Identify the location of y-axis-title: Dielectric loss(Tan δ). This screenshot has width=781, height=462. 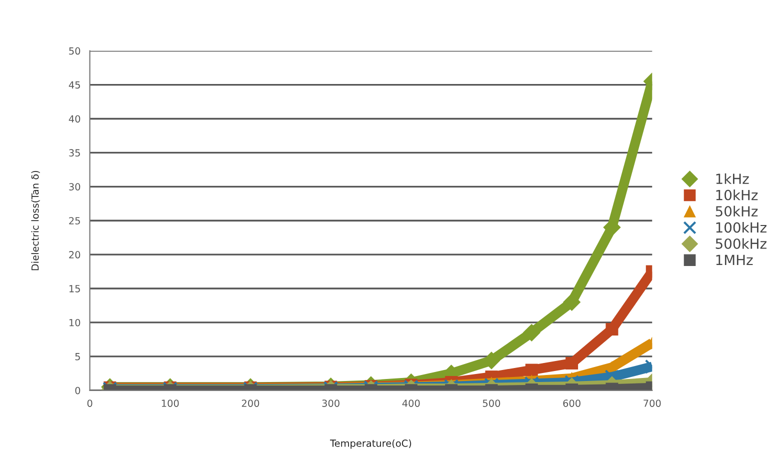
(35, 220).